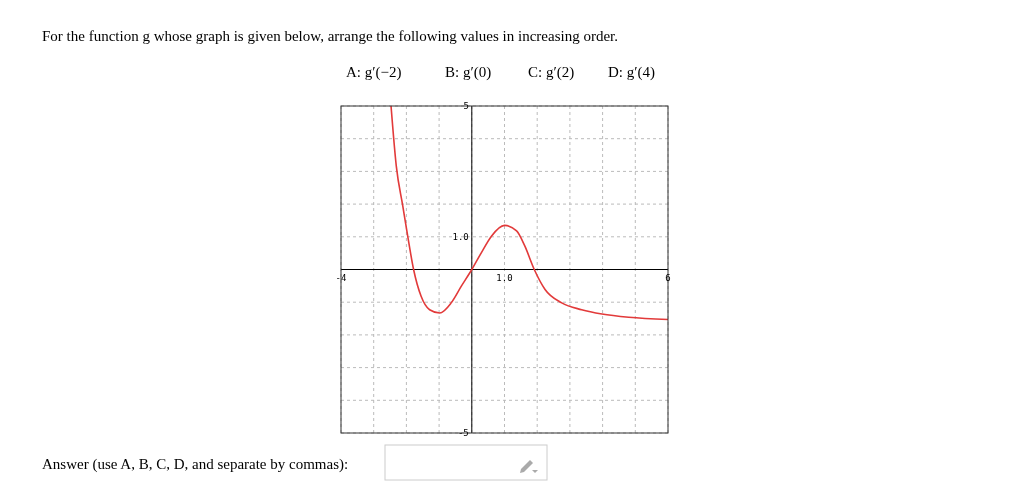 The height and width of the screenshot is (502, 1024). Describe the element at coordinates (551, 72) in the screenshot. I see `text: C: g′(2)` at that location.